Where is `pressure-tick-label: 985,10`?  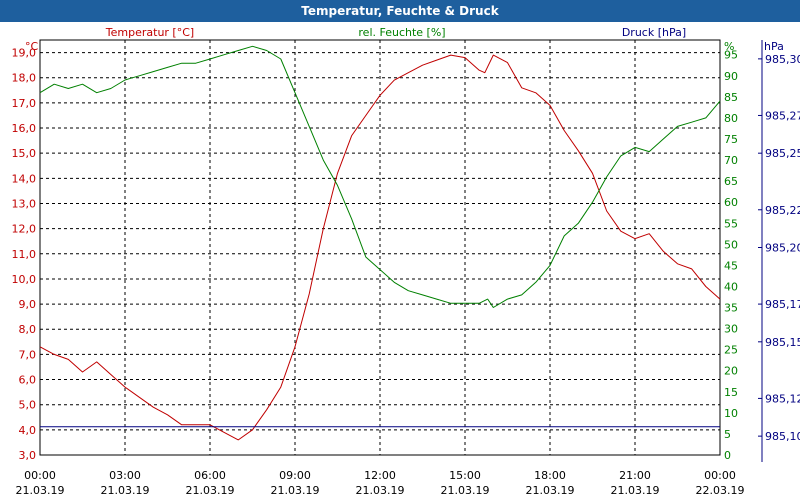
pressure-tick-label: 985,10 is located at coordinates (782, 436).